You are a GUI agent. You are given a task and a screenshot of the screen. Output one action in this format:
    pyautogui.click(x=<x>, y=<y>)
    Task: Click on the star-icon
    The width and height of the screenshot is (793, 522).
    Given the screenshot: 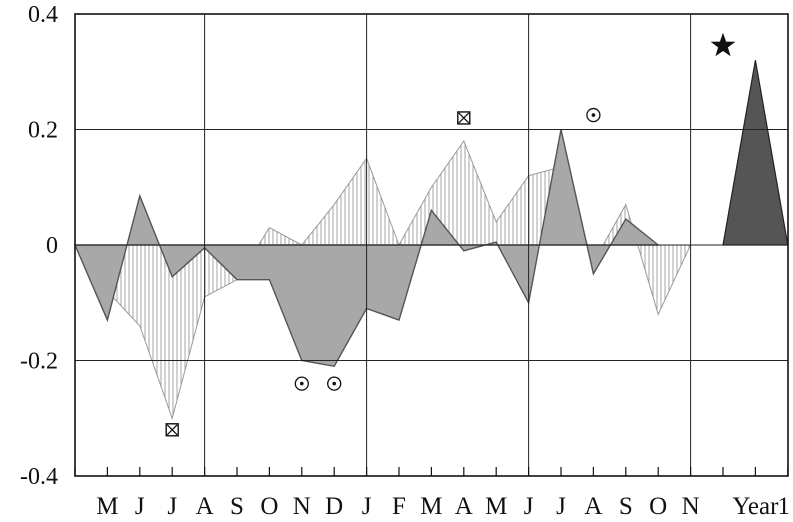 What is the action you would take?
    pyautogui.click(x=723, y=44)
    